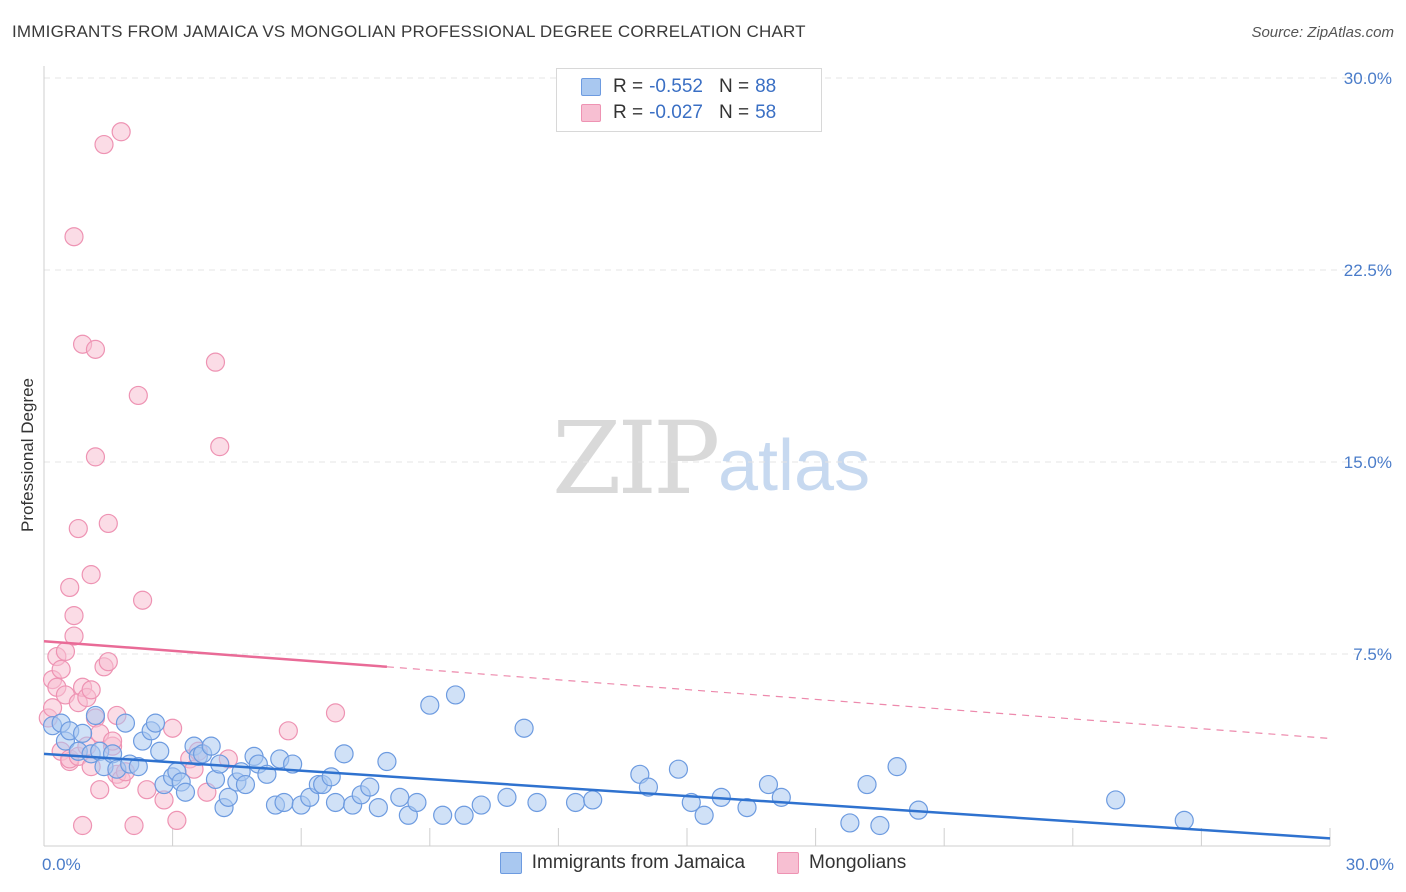 This screenshot has width=1406, height=892. I want to click on watermark-zip: ZIP, so click(636, 458).